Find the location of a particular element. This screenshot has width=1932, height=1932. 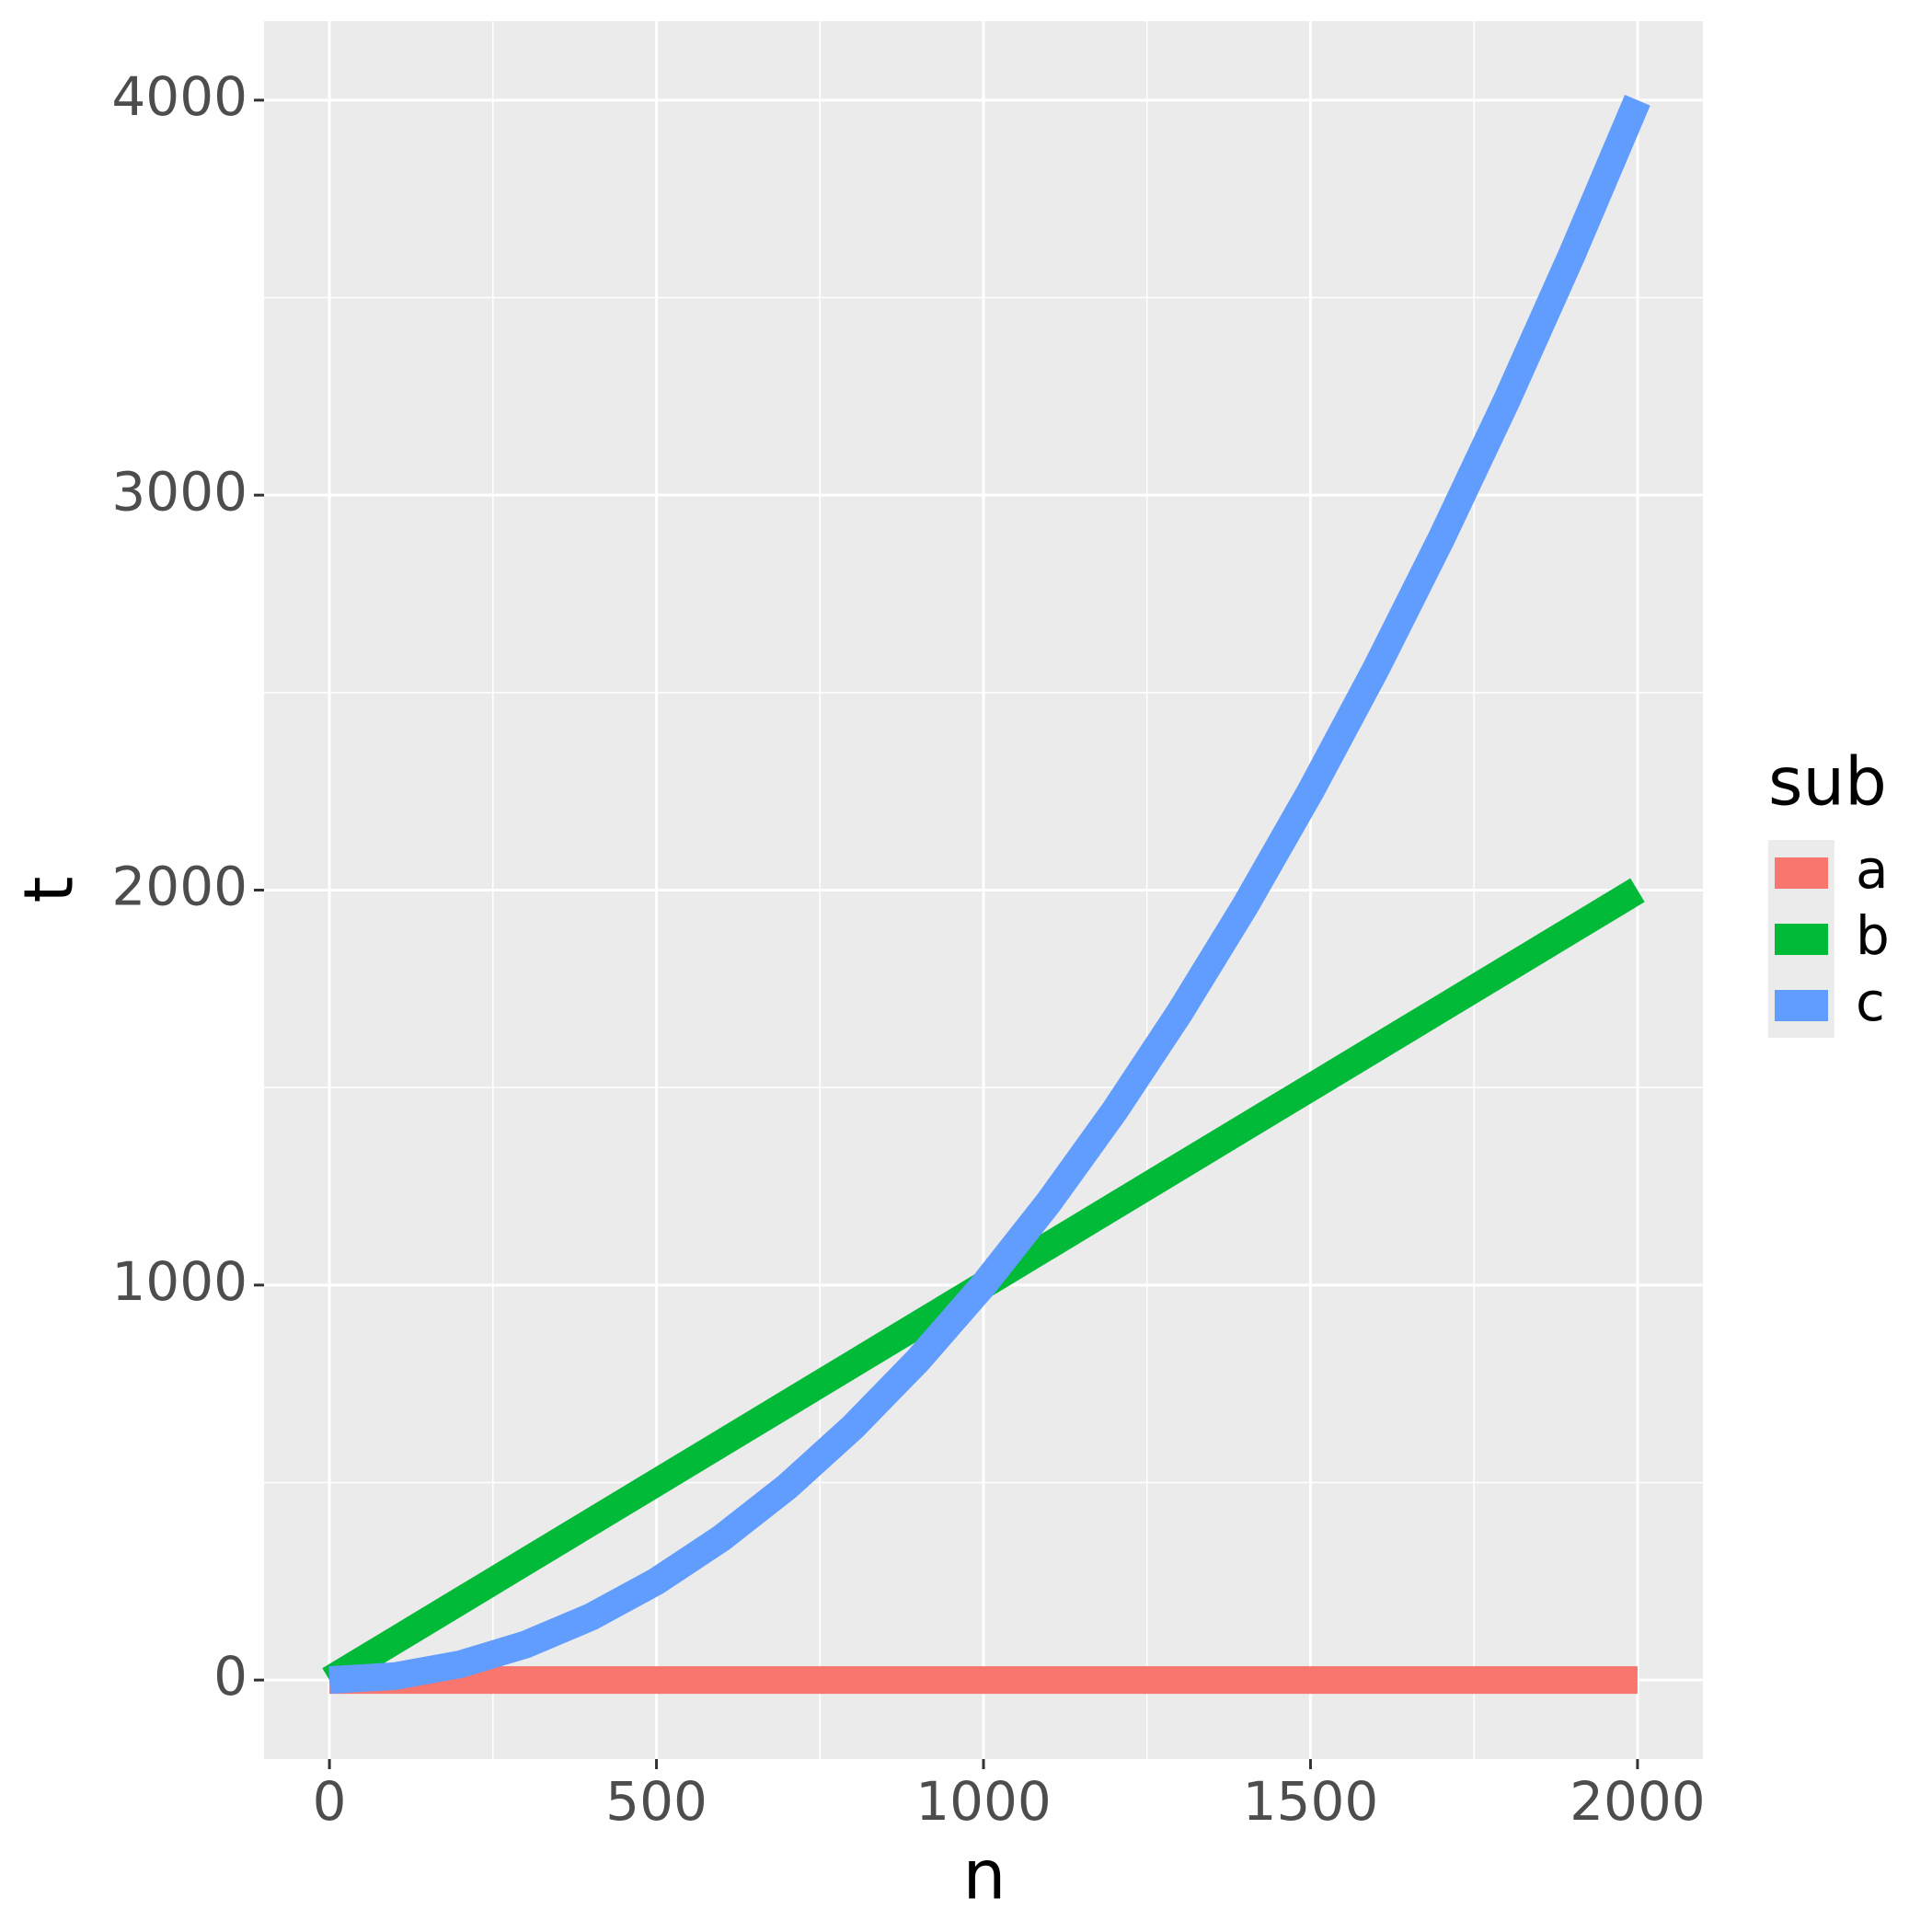

y-tick-label: 3000 is located at coordinates (179, 492).